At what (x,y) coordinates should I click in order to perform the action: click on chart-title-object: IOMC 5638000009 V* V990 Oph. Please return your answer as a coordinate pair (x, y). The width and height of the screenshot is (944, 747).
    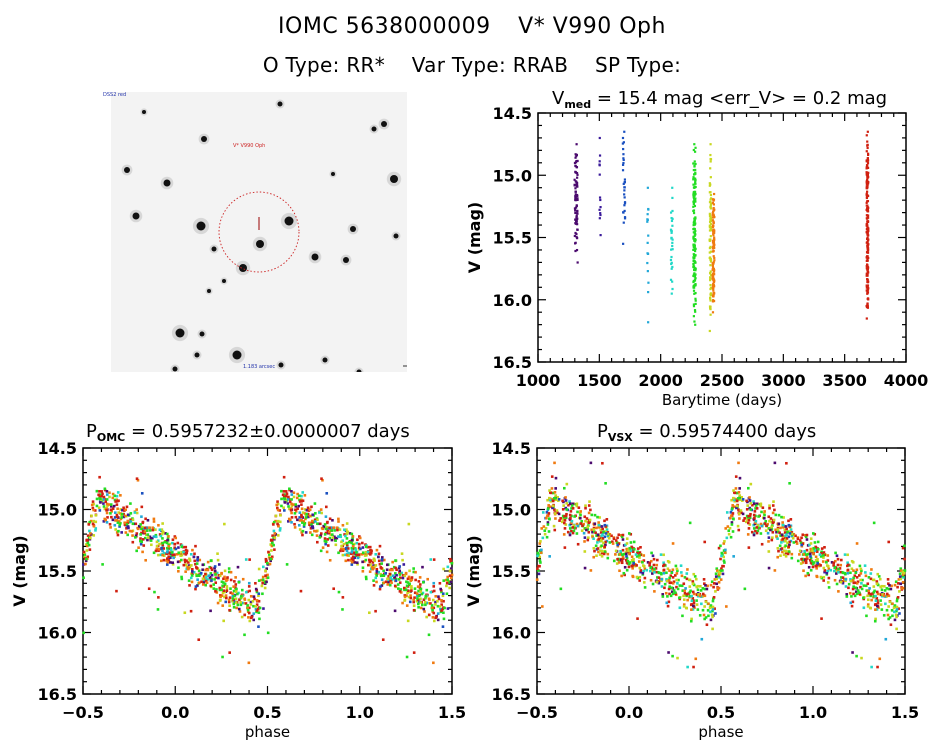
    Looking at the image, I should click on (472, 26).